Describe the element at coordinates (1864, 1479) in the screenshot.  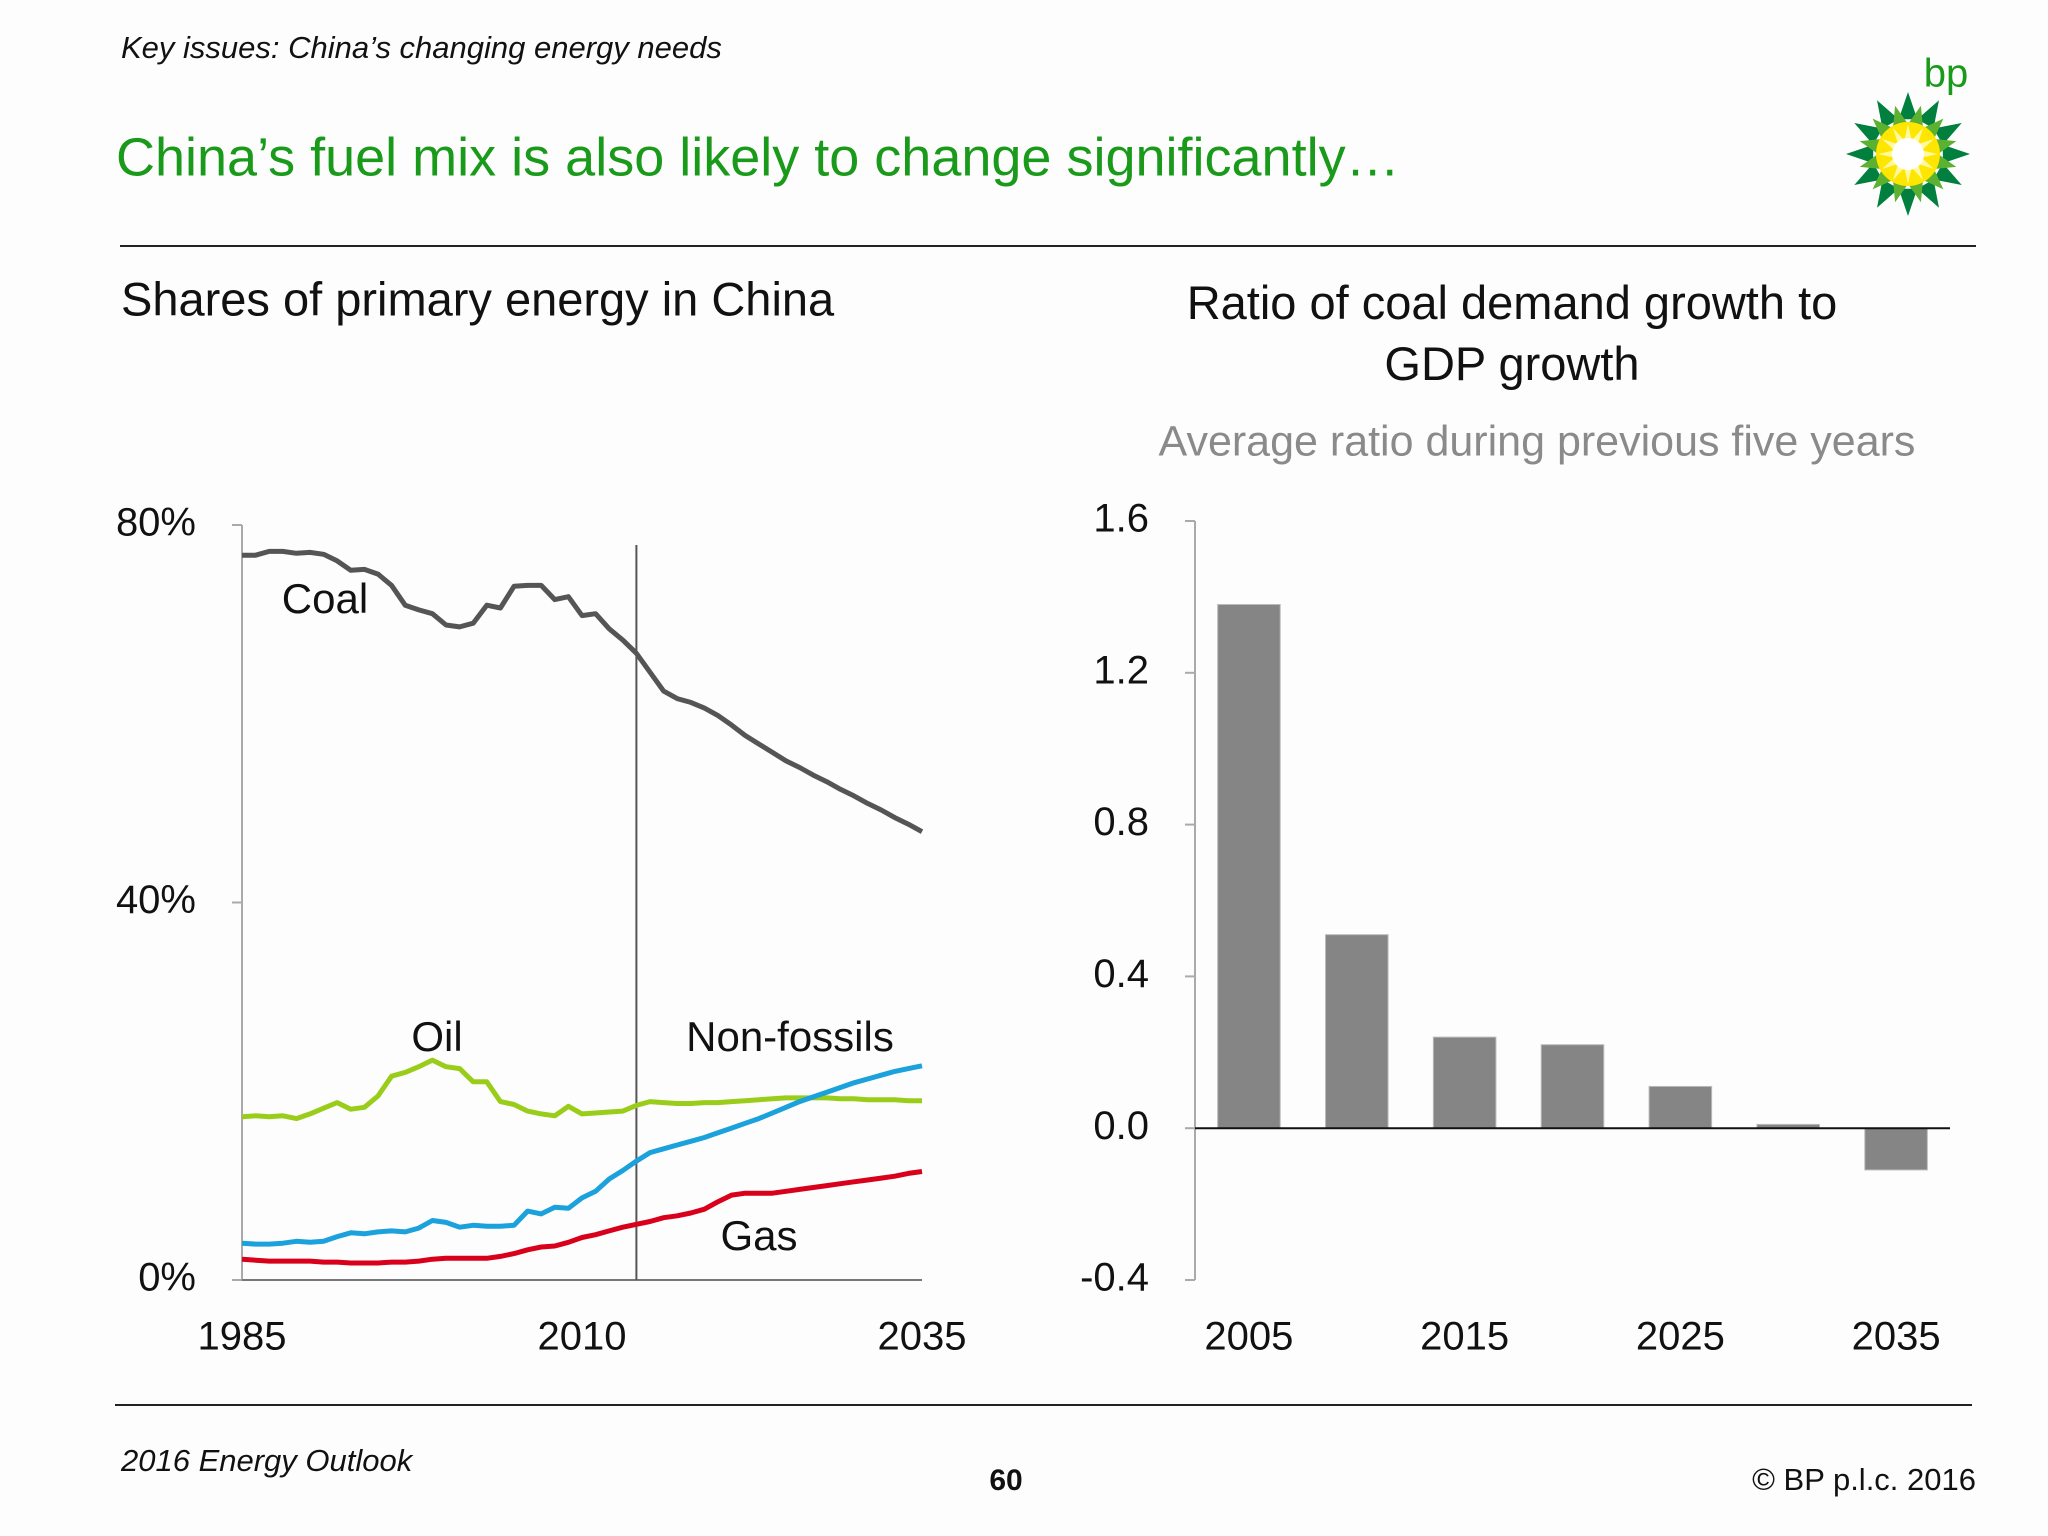
I see `footer-right: © BP p.l.c. 2016` at that location.